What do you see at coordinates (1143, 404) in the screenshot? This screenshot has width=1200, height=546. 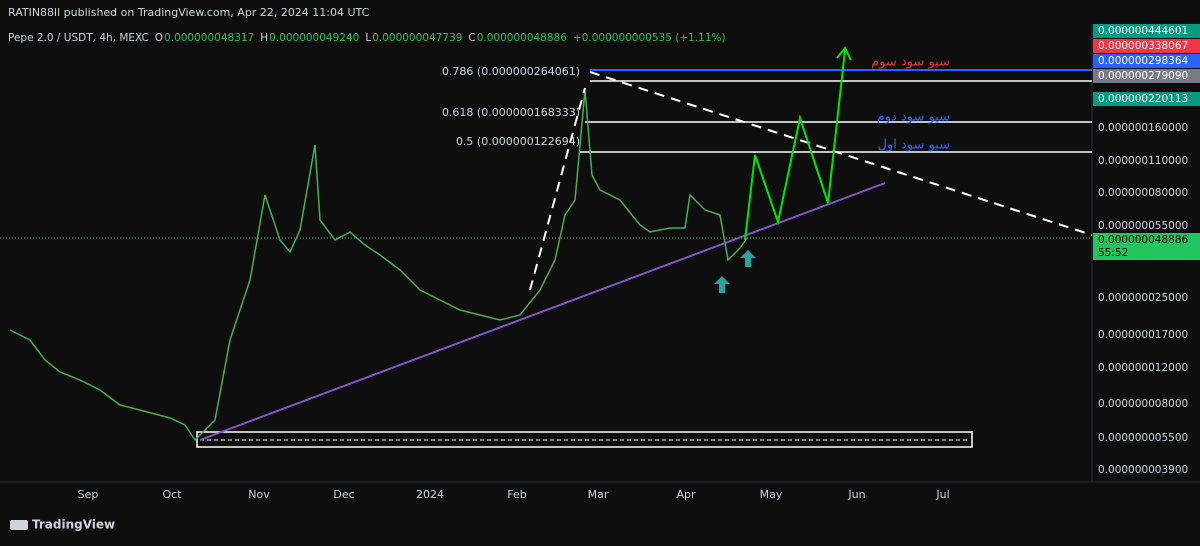 I see `price-label: 0.000000008000` at bounding box center [1143, 404].